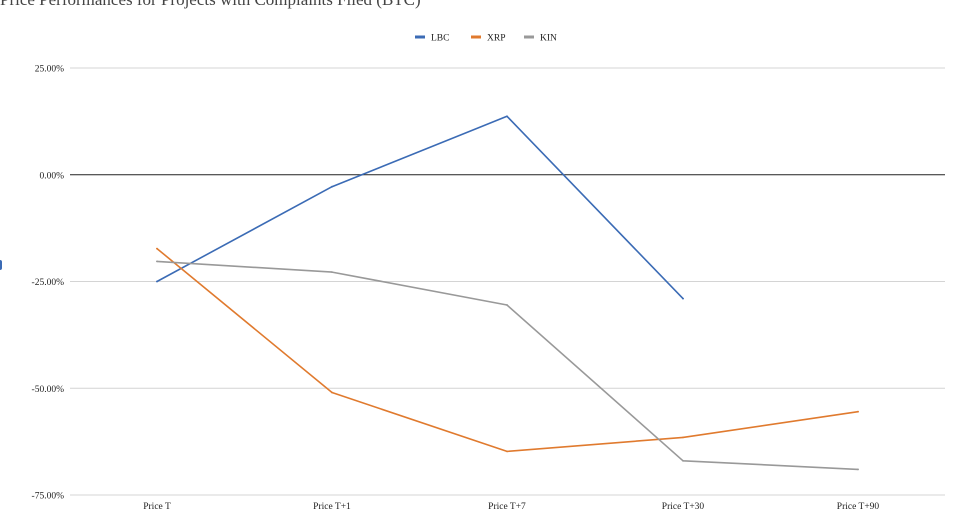 This screenshot has width=960, height=528. I want to click on y-axis-ticks: 25.00% 0.00% -25.00% -50.00% -75.00%, so click(48, 283).